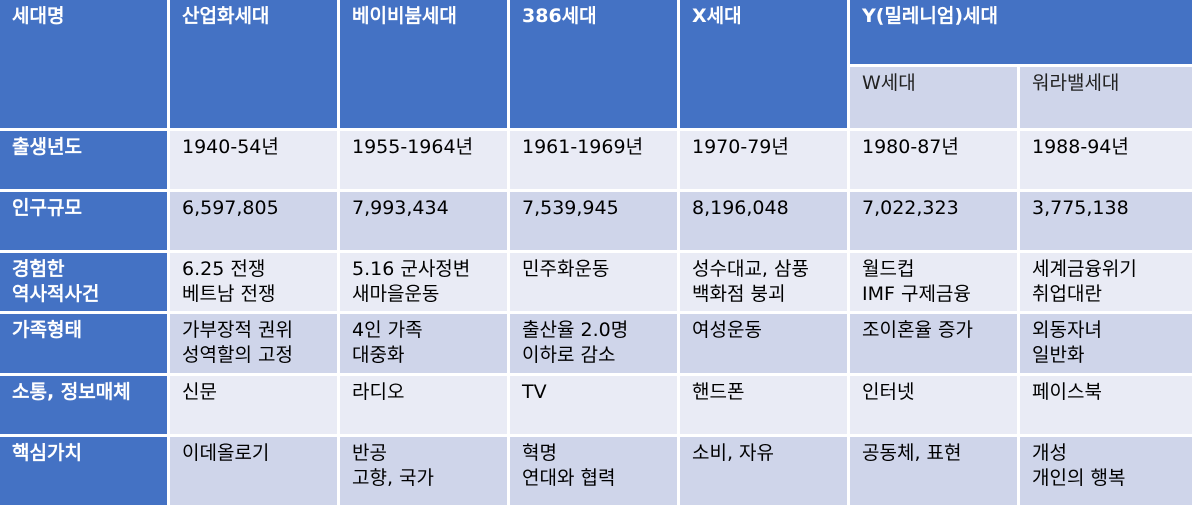 The height and width of the screenshot is (505, 1192). I want to click on row-label: 경험한 역사적사건, so click(83, 282).